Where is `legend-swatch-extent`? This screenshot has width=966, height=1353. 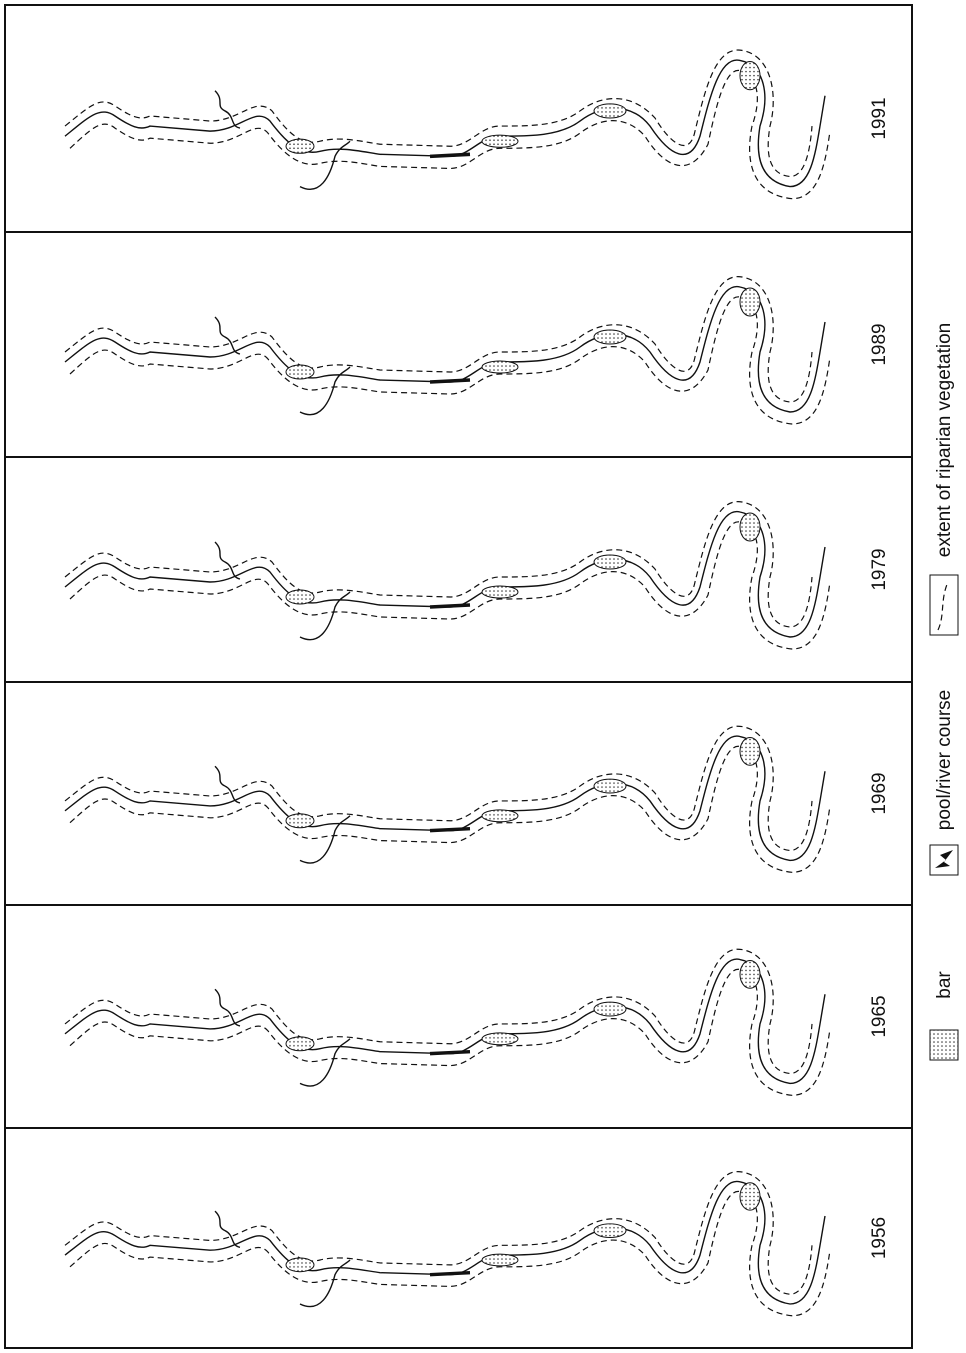
legend-swatch-extent is located at coordinates (944, 605).